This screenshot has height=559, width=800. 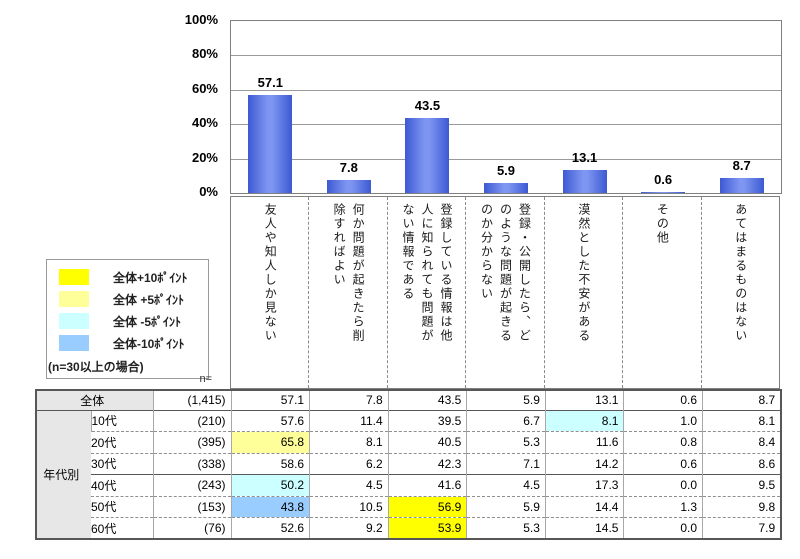 What do you see at coordinates (584, 506) in the screenshot?
I see `value-cell: 14.4` at bounding box center [584, 506].